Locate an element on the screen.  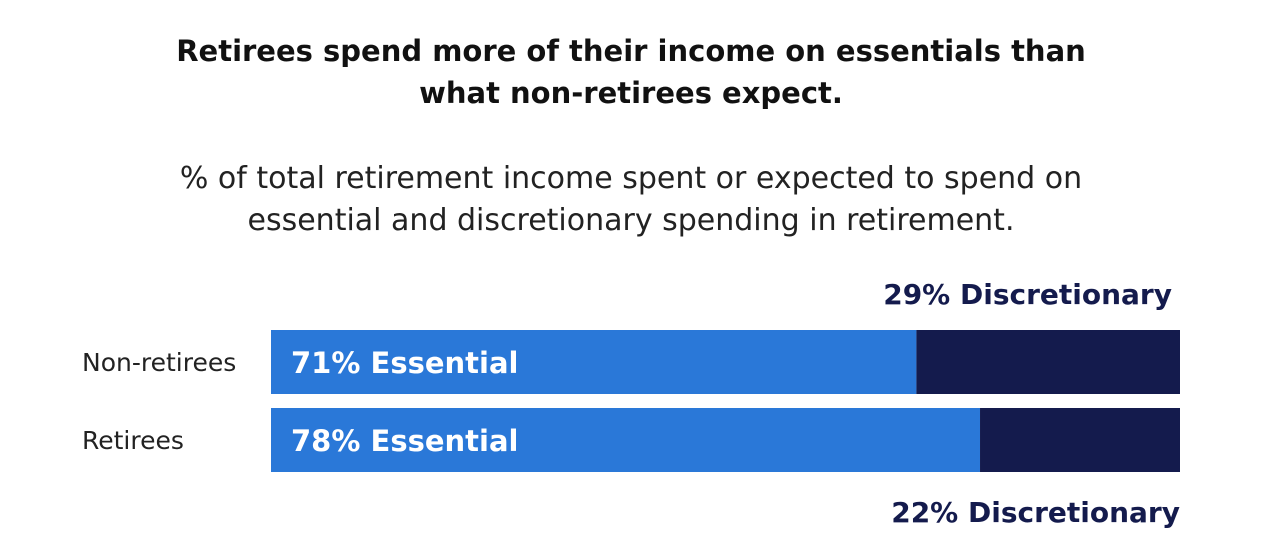
bar-essential-retirees is located at coordinates (626, 440).